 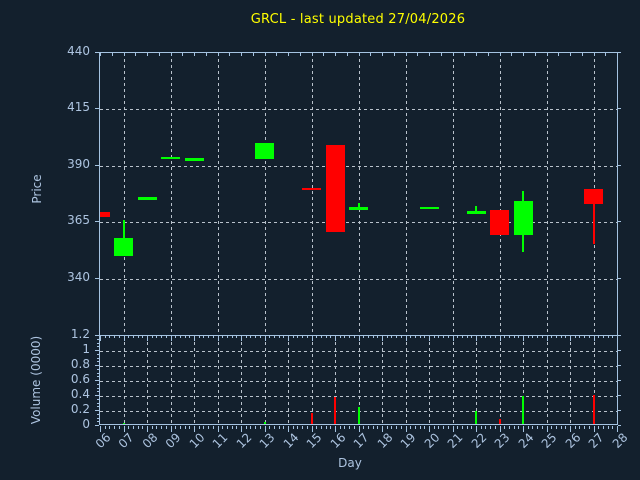 I want to click on chart-title: GRCL - last updated 27/04/2026, so click(x=358, y=19).